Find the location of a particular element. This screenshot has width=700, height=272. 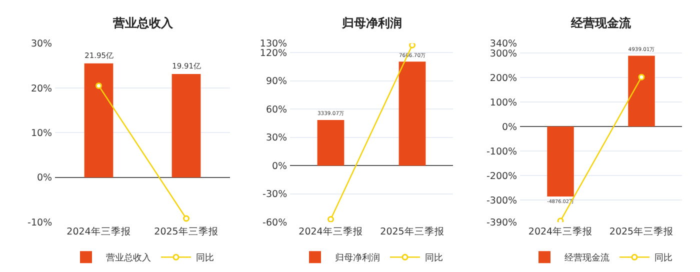

chart-title: 营业总收入 is located at coordinates (143, 23).